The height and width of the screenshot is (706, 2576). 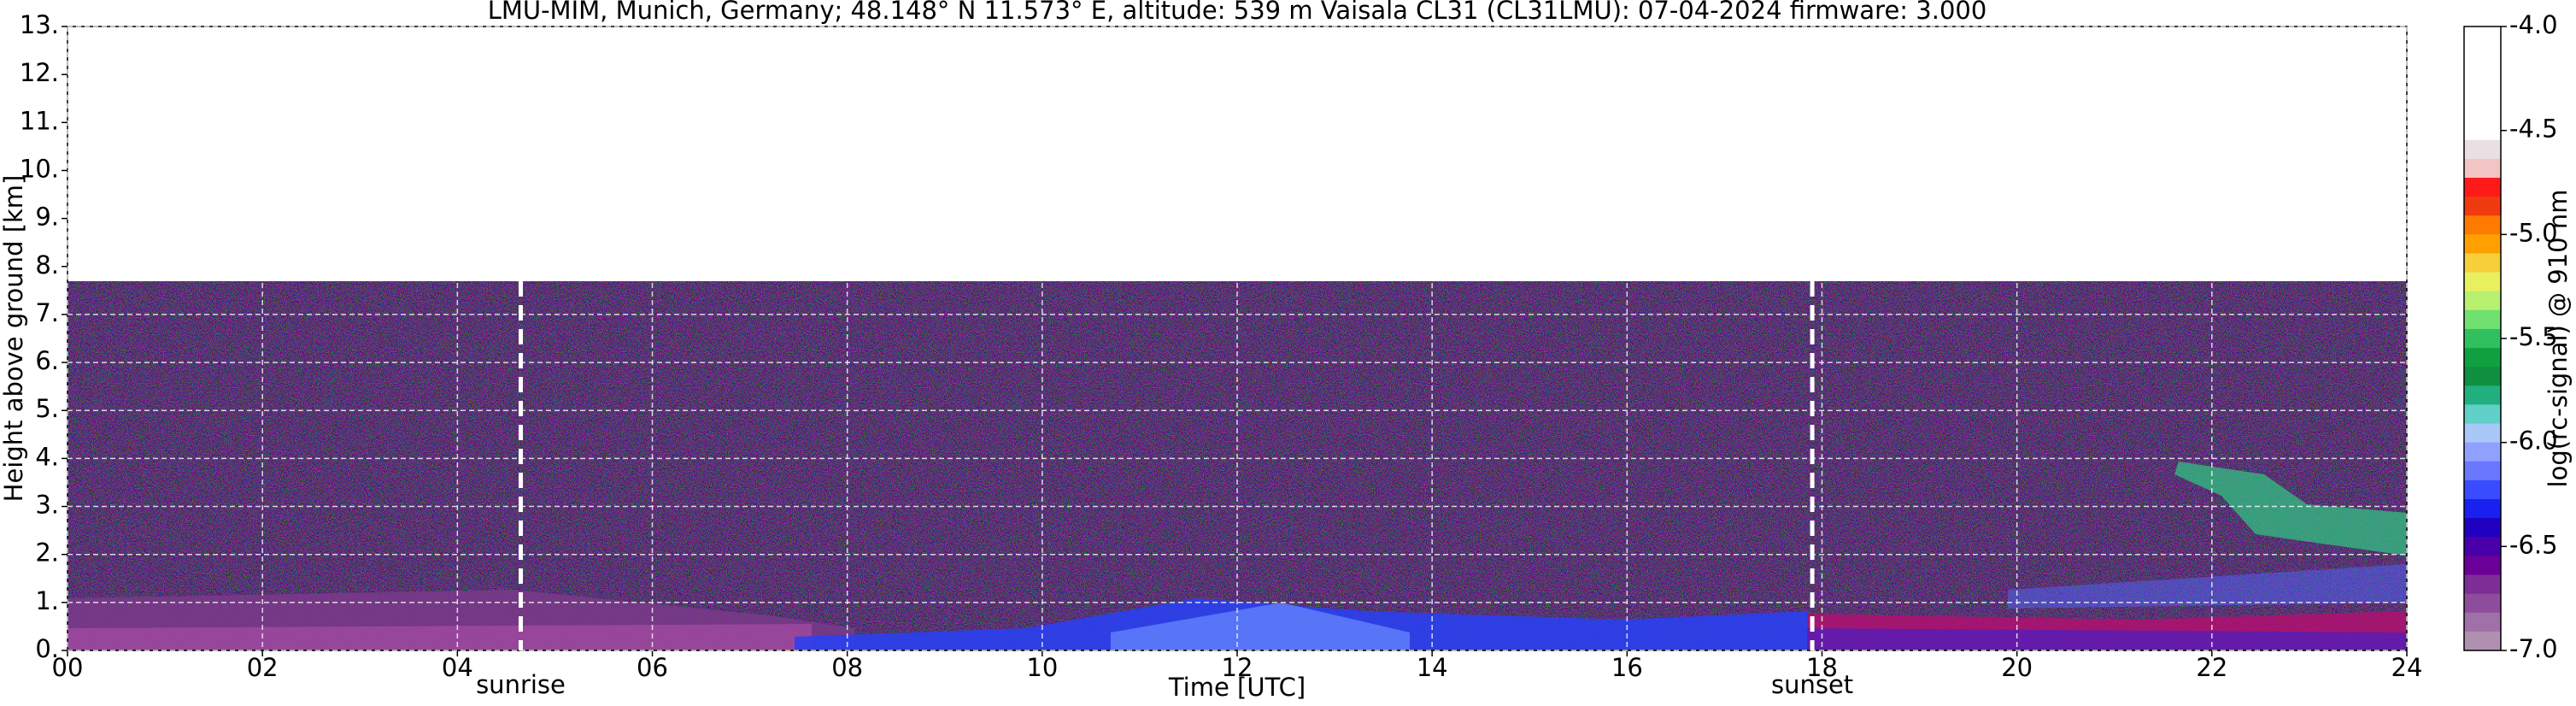 I want to click on y-tick-label: 13., so click(x=39, y=24).